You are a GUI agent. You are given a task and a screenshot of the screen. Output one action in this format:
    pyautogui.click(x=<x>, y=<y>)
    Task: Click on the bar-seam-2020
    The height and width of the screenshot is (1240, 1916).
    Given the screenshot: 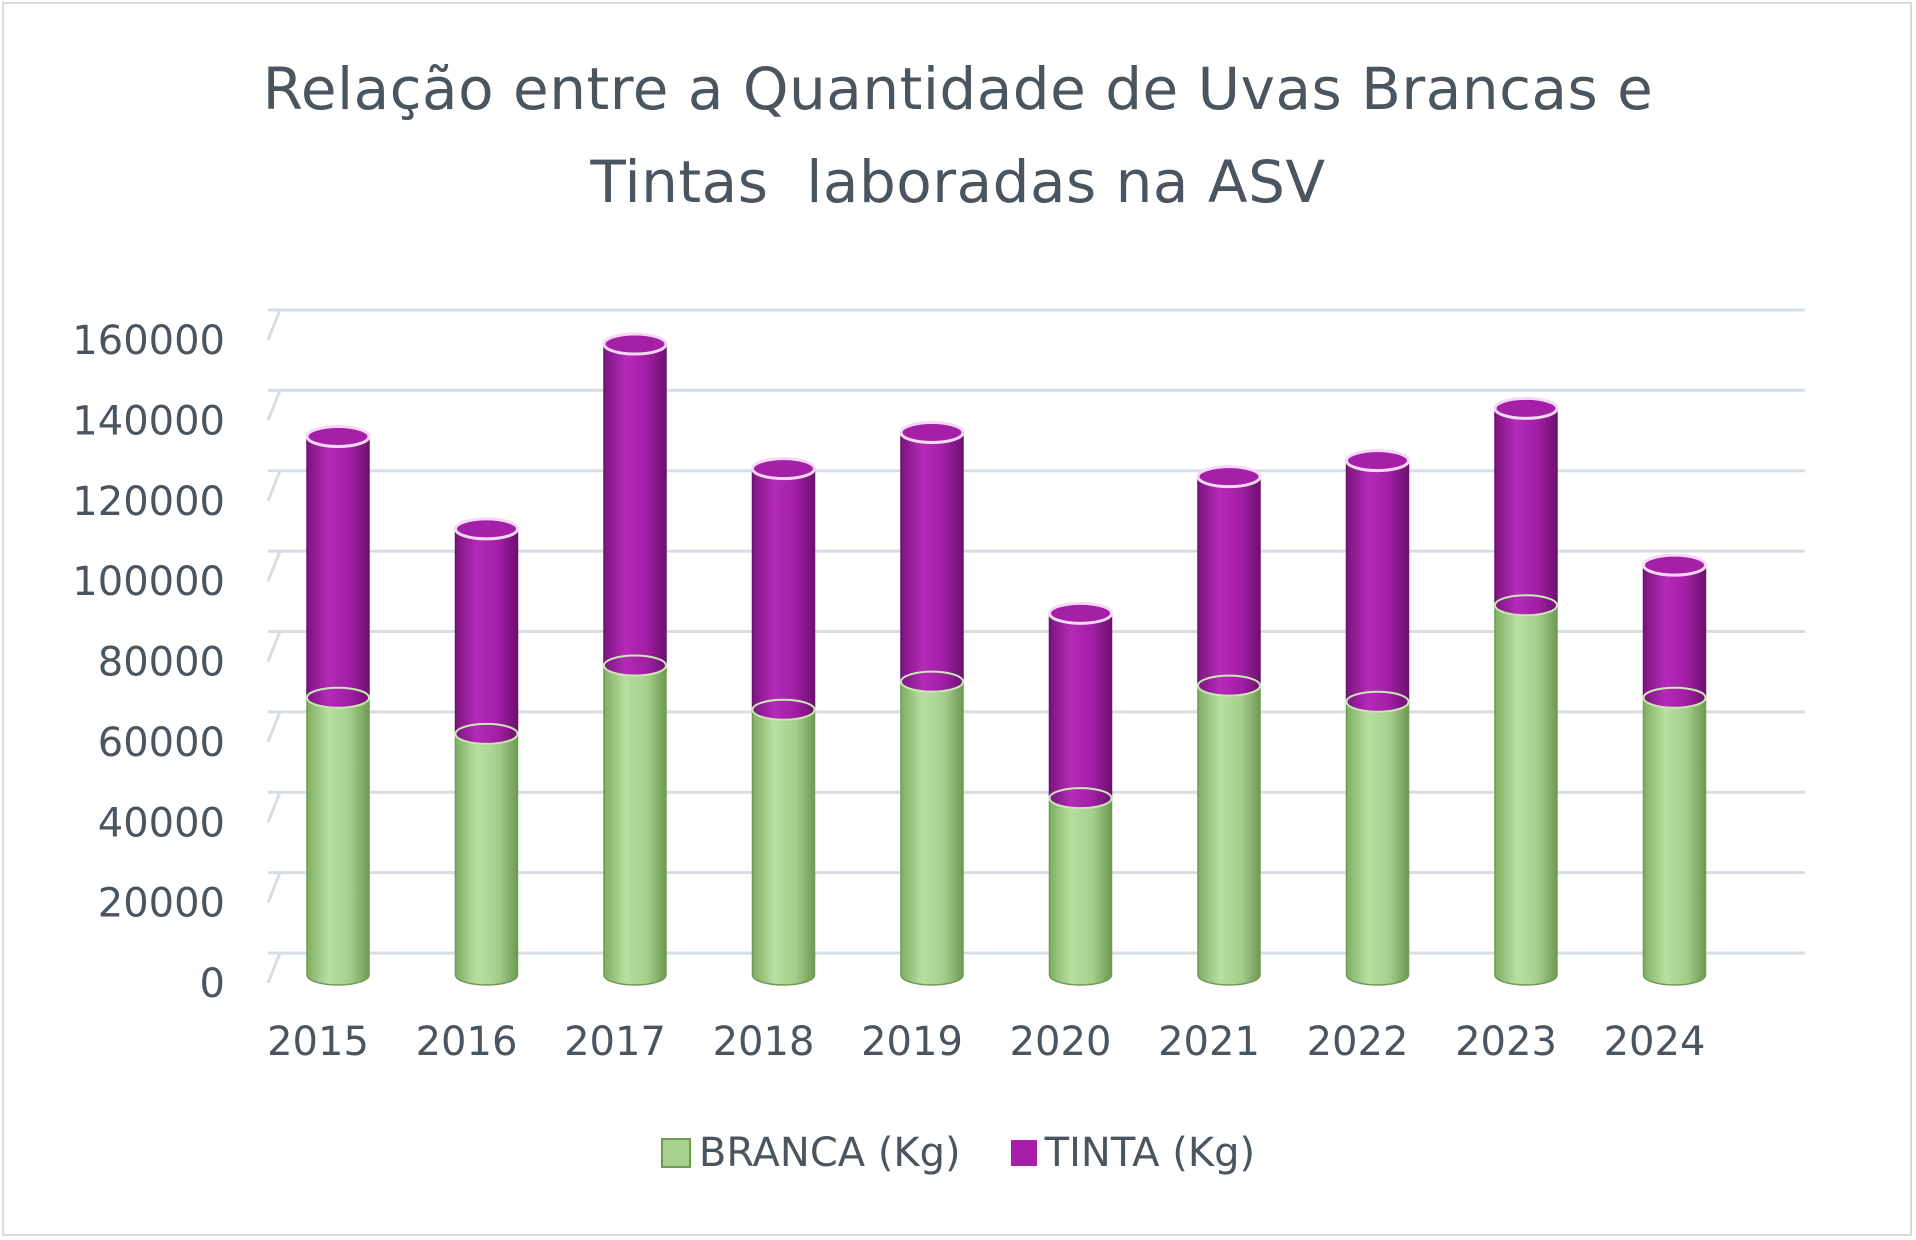 What is the action you would take?
    pyautogui.click(x=1080, y=798)
    